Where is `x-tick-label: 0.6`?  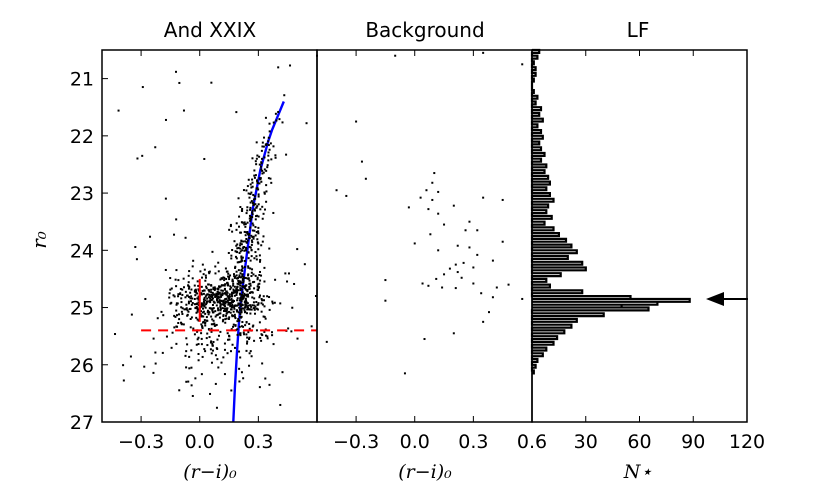
x-tick-label: 0.6 is located at coordinates (532, 442).